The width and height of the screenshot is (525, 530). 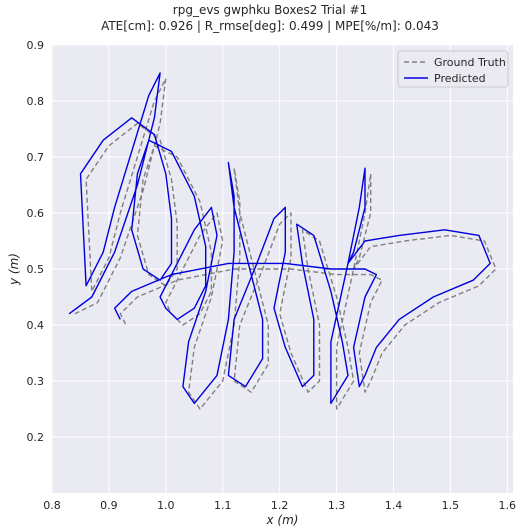 I want to click on legend: Ground Truth Predicted, so click(x=453, y=69).